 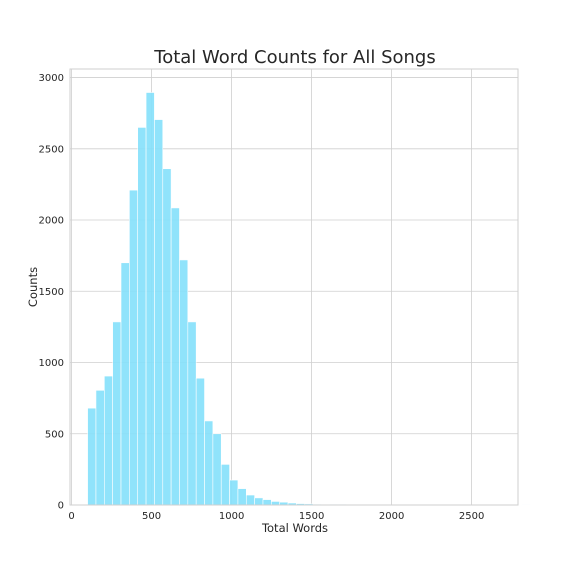 I want to click on y-tick-label: 1500, so click(x=51, y=292).